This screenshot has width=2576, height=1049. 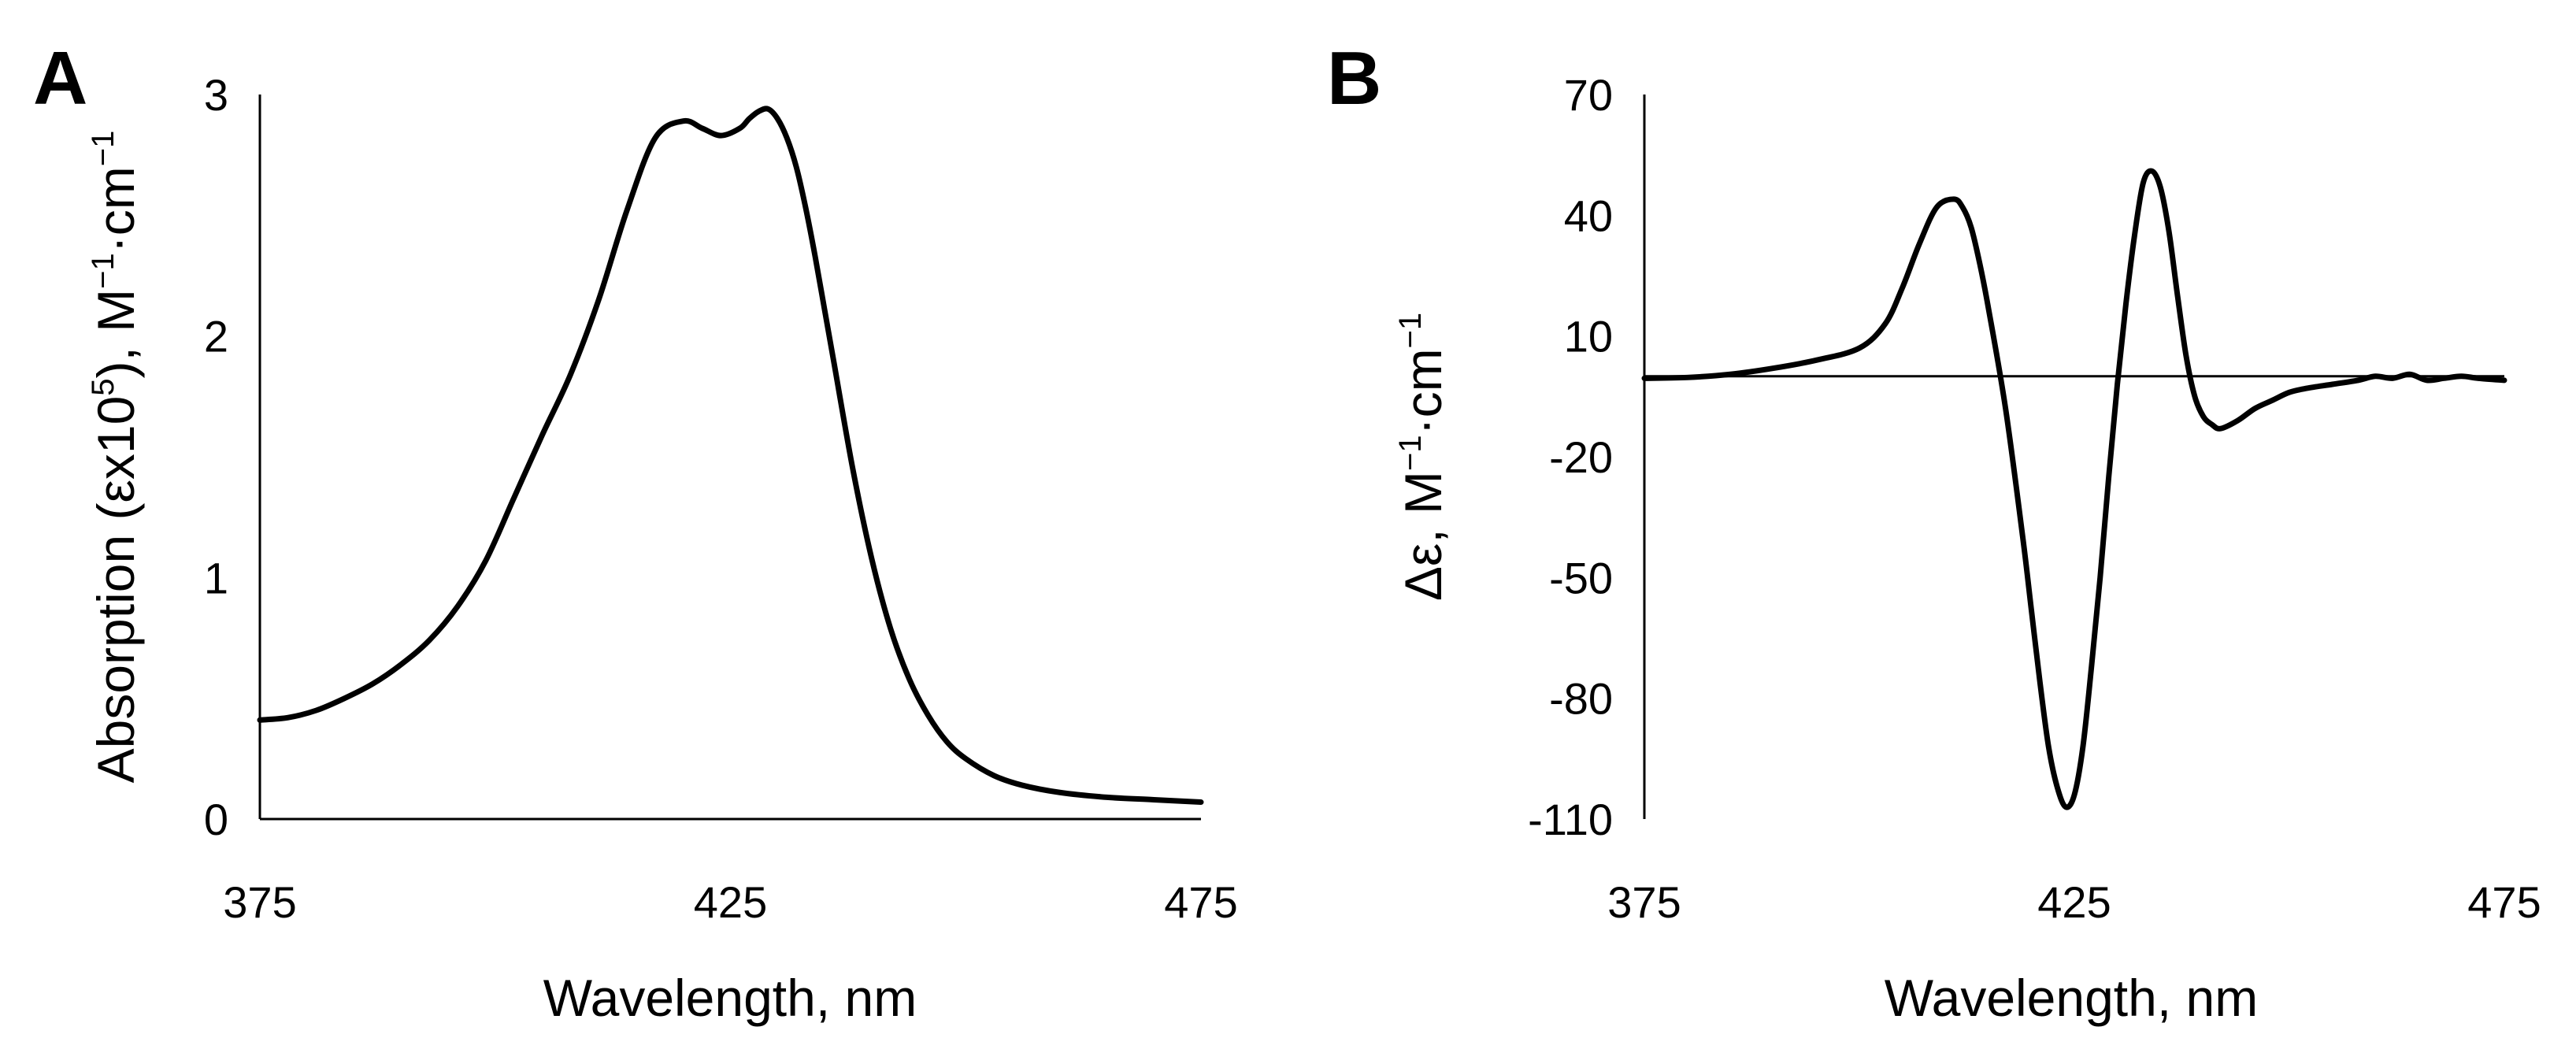 I want to click on panel-b-x-tick-label: 475, so click(x=2504, y=902).